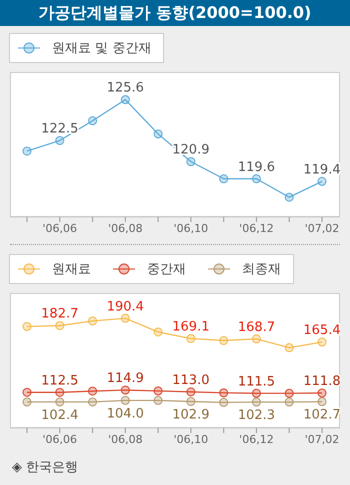 This screenshot has height=485, width=350. Describe the element at coordinates (257, 382) in the screenshot. I see `data-label: 111.5` at that location.